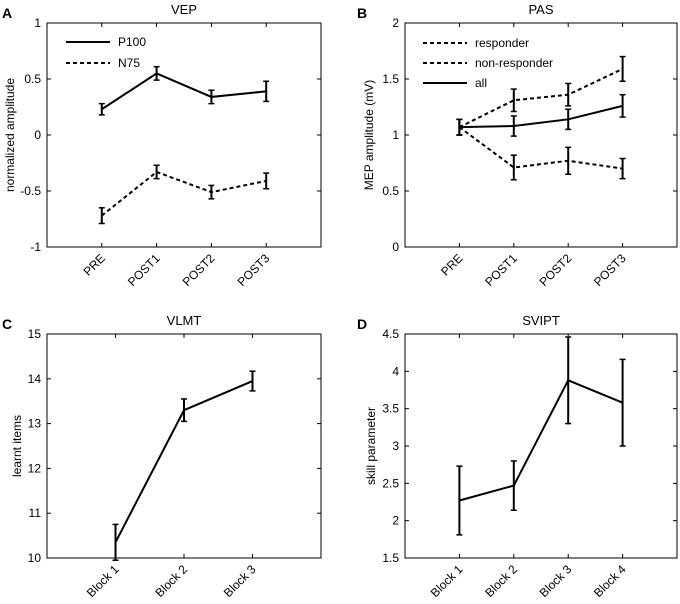 The height and width of the screenshot is (604, 680). I want to click on y-axis-label: normalized amplitude, so click(10, 135).